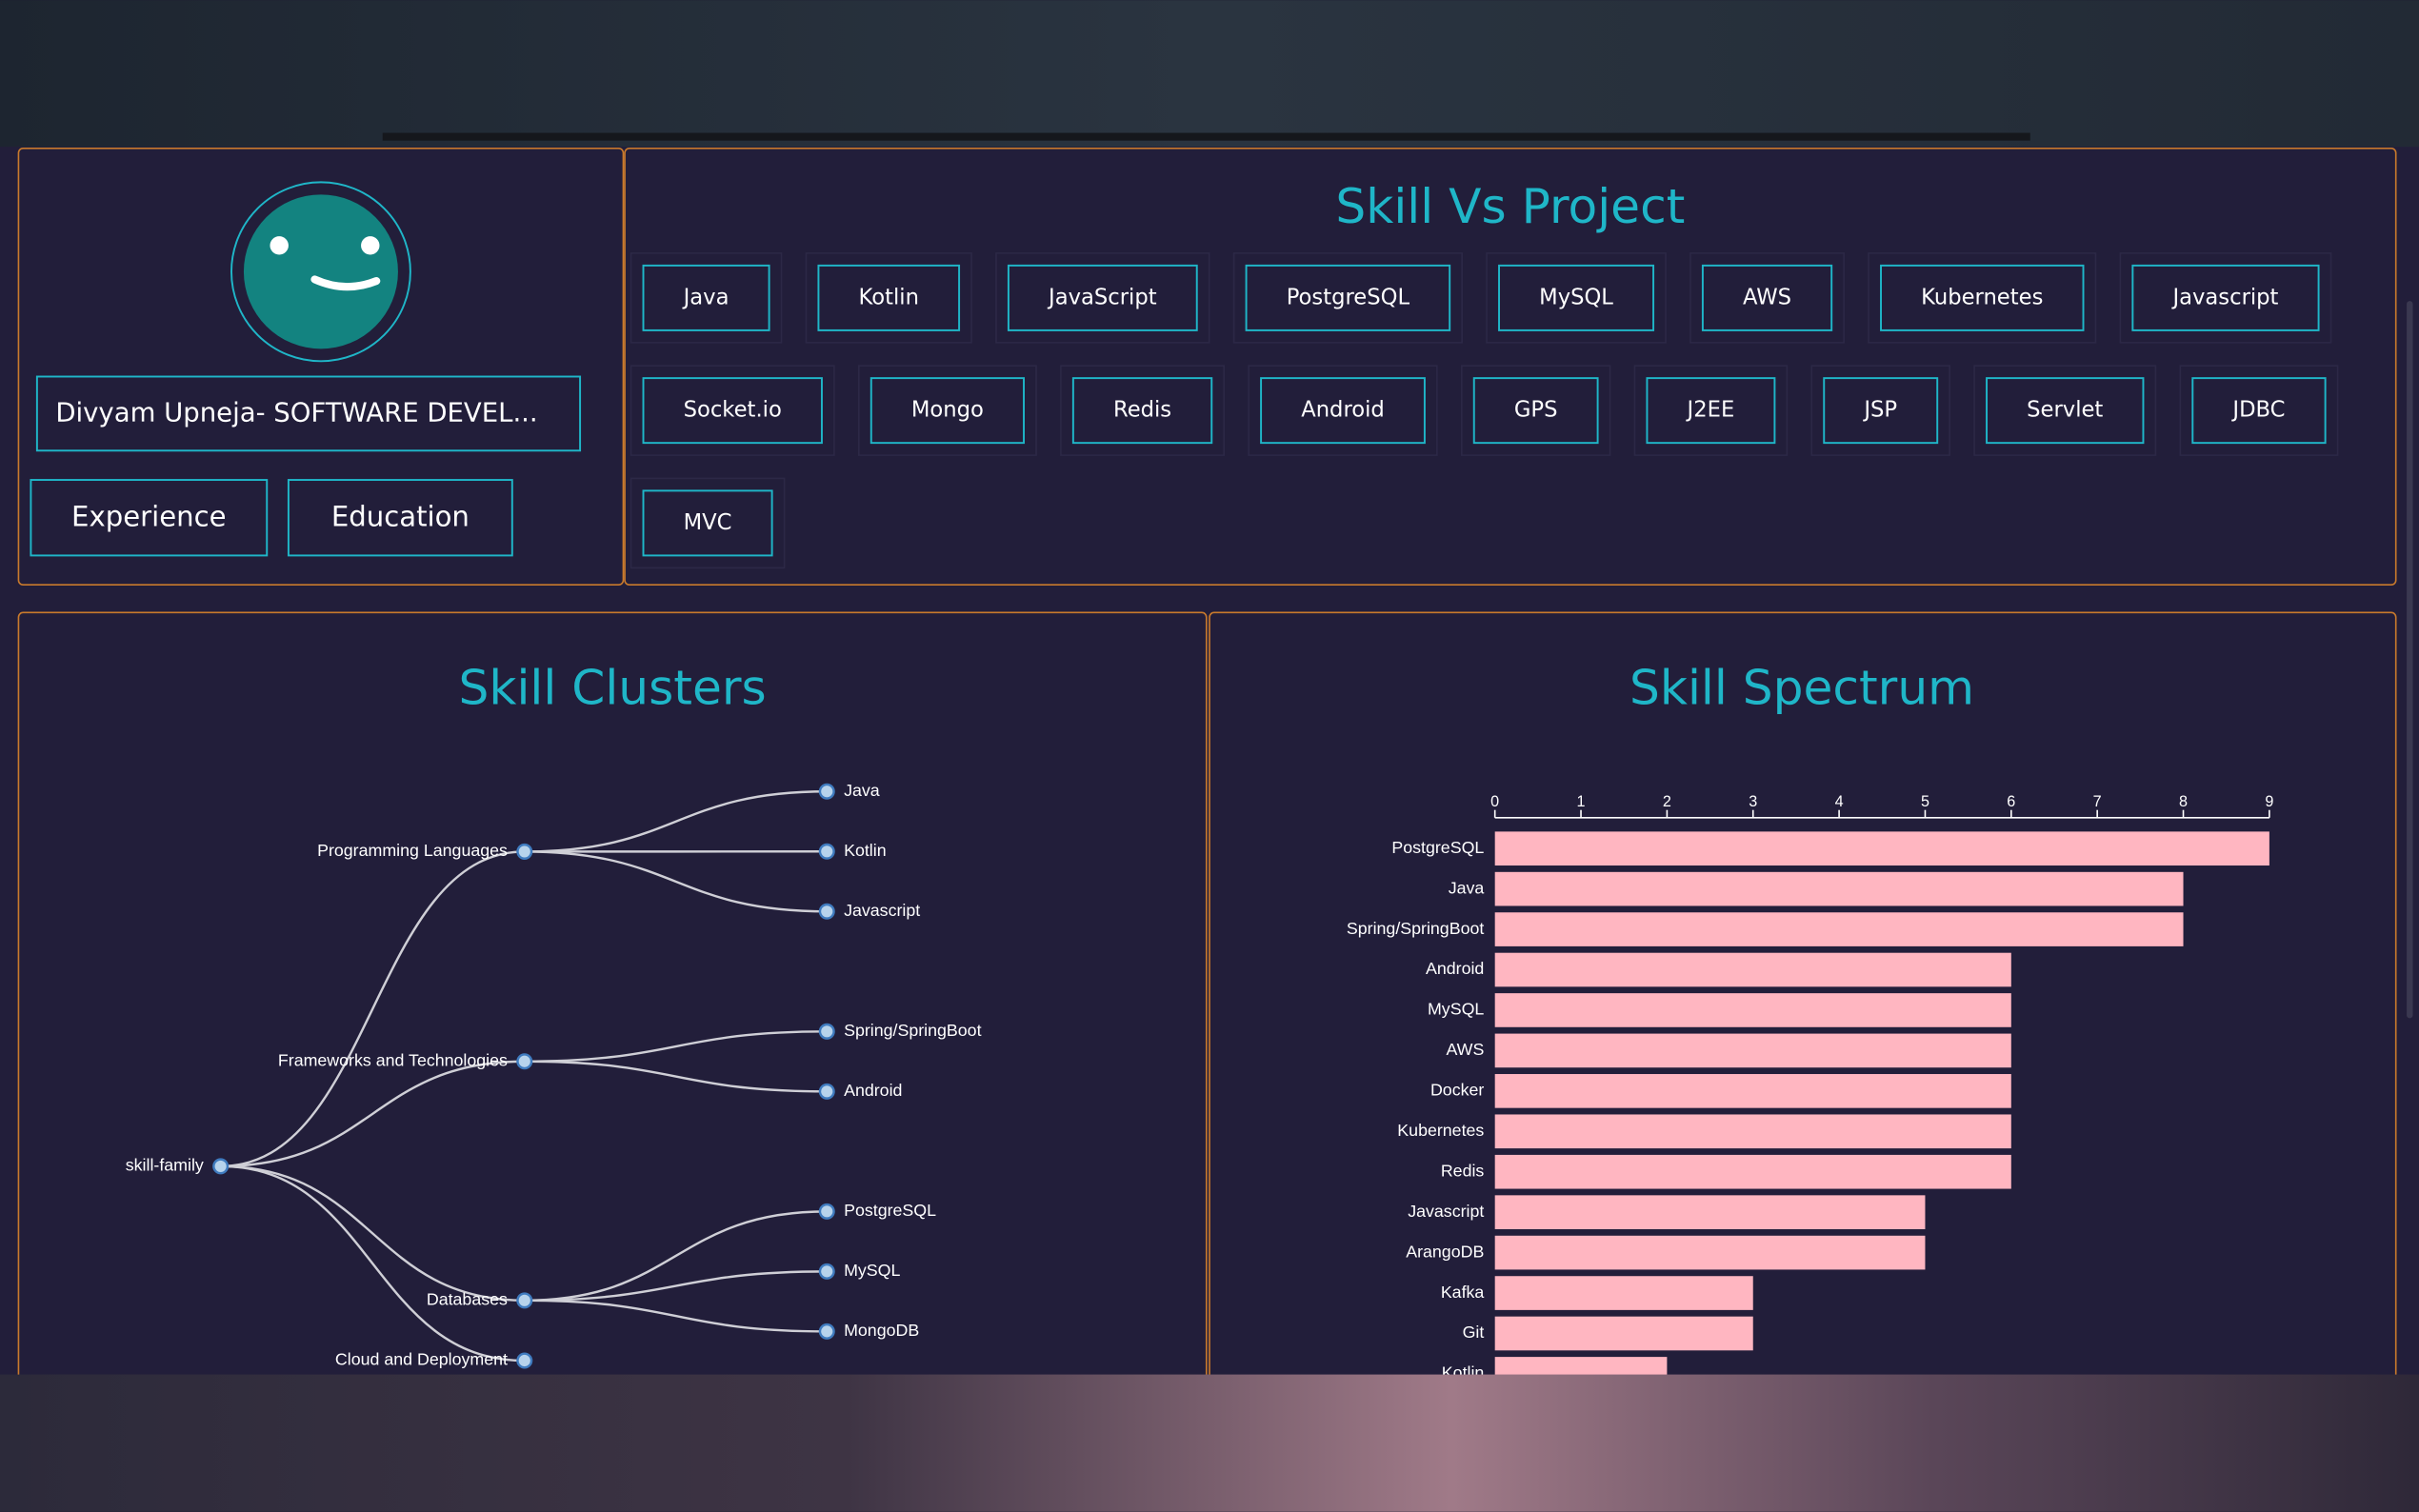 The height and width of the screenshot is (1512, 2419). What do you see at coordinates (1209, 1443) in the screenshot?
I see `bottom-blur` at bounding box center [1209, 1443].